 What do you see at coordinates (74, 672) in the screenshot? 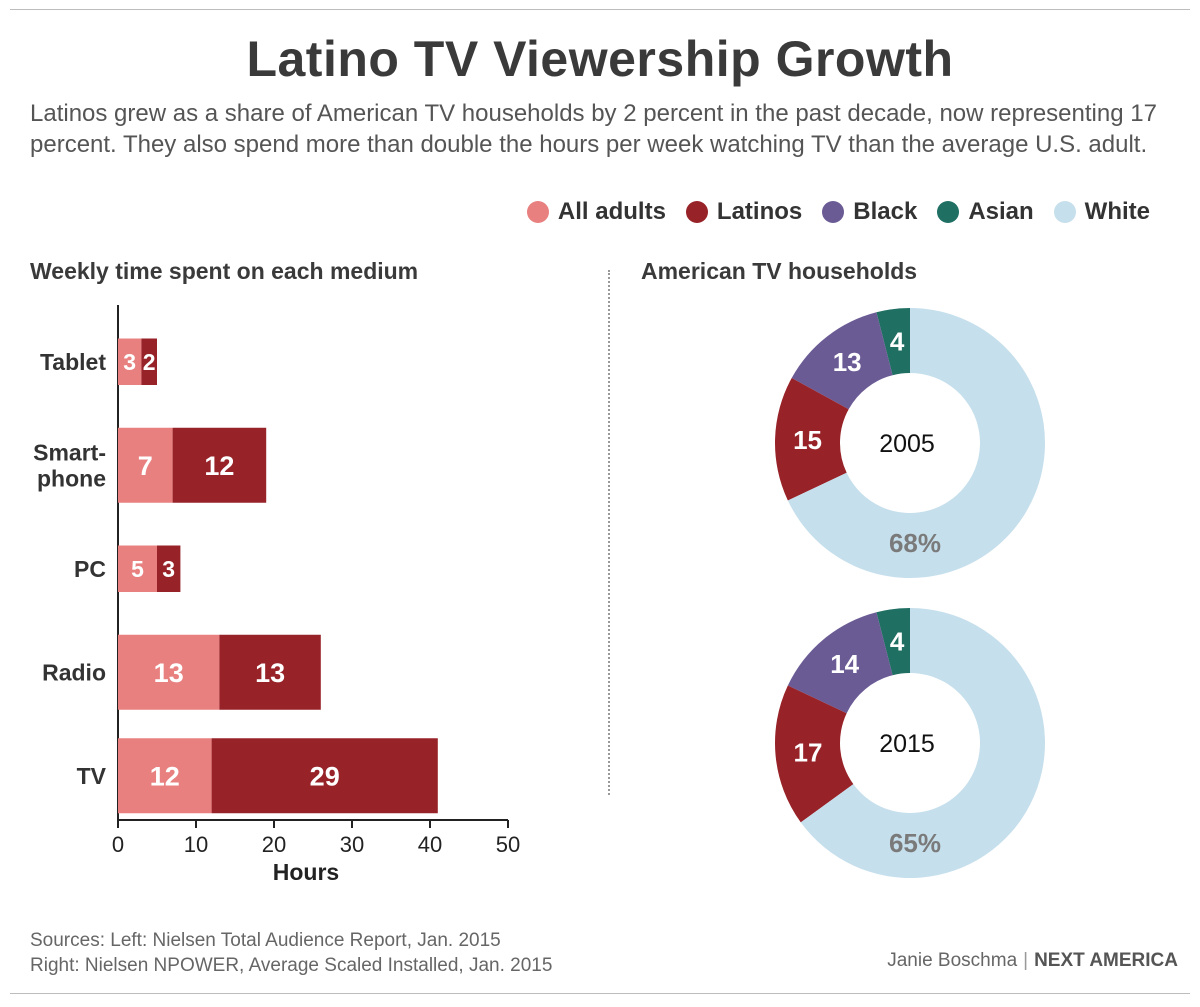
I see `category-label-radio: Radio` at bounding box center [74, 672].